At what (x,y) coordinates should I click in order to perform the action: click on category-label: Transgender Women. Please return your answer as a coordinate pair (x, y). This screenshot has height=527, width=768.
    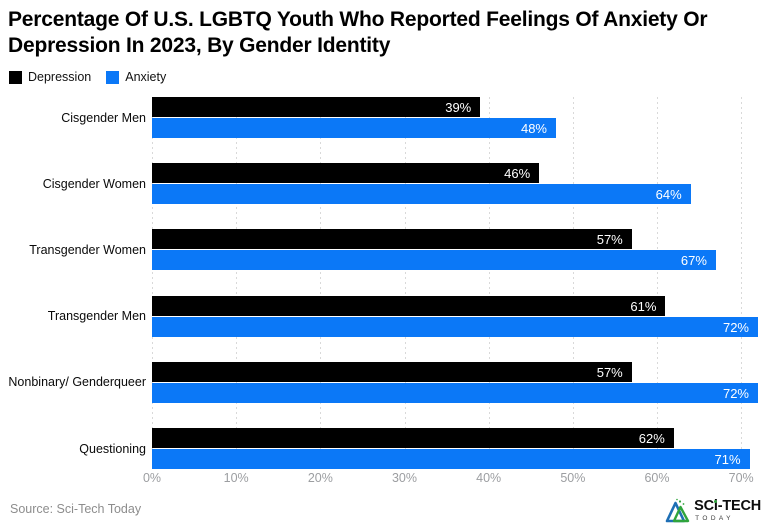
    Looking at the image, I should click on (87, 249).